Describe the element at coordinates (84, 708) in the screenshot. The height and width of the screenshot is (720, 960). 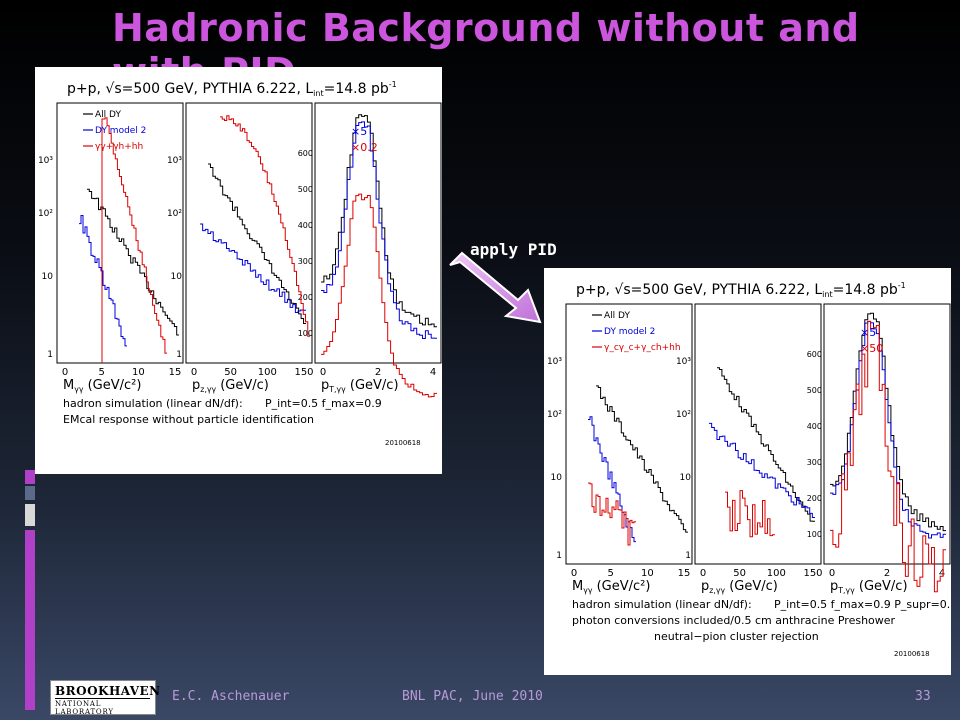
I see `logo-line2: NATIONAL LABORATORY` at that location.